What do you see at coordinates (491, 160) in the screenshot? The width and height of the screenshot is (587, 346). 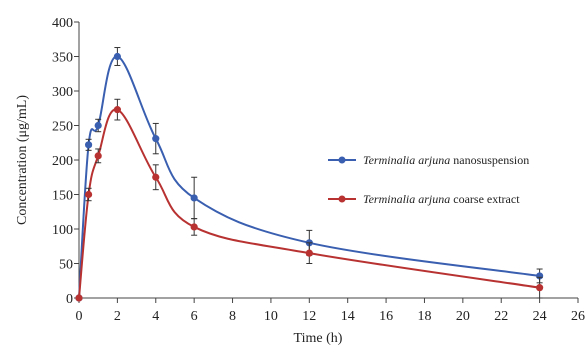 I see `legend-label-rest-nanosuspension: nanosuspension` at bounding box center [491, 160].